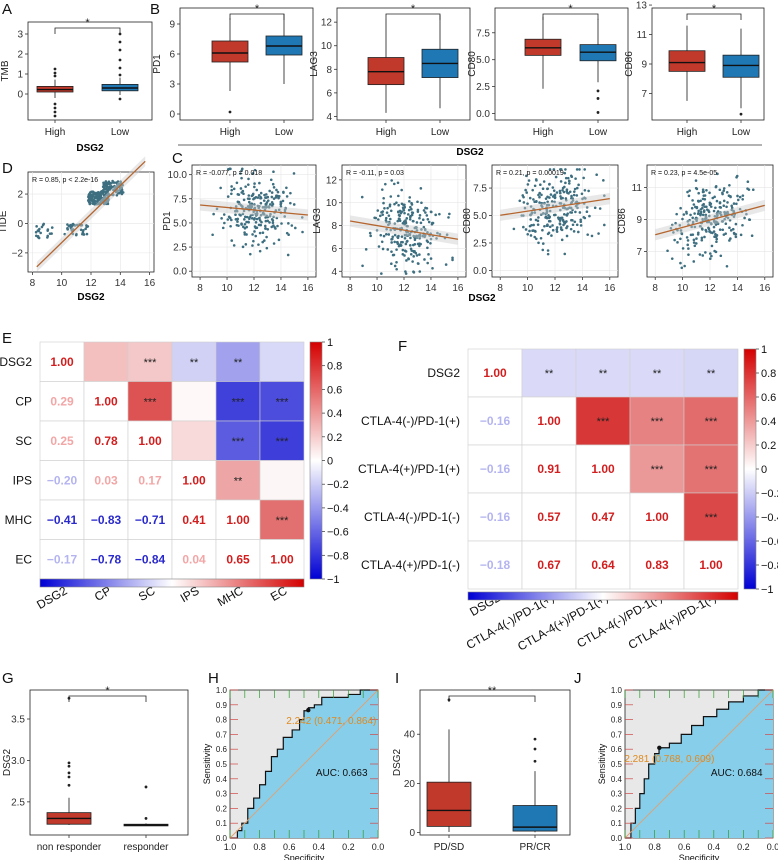 Image resolution: width=778 pixels, height=860 pixels. What do you see at coordinates (330, 462) in the screenshot?
I see `colorbar-tick-label: 0` at bounding box center [330, 462].